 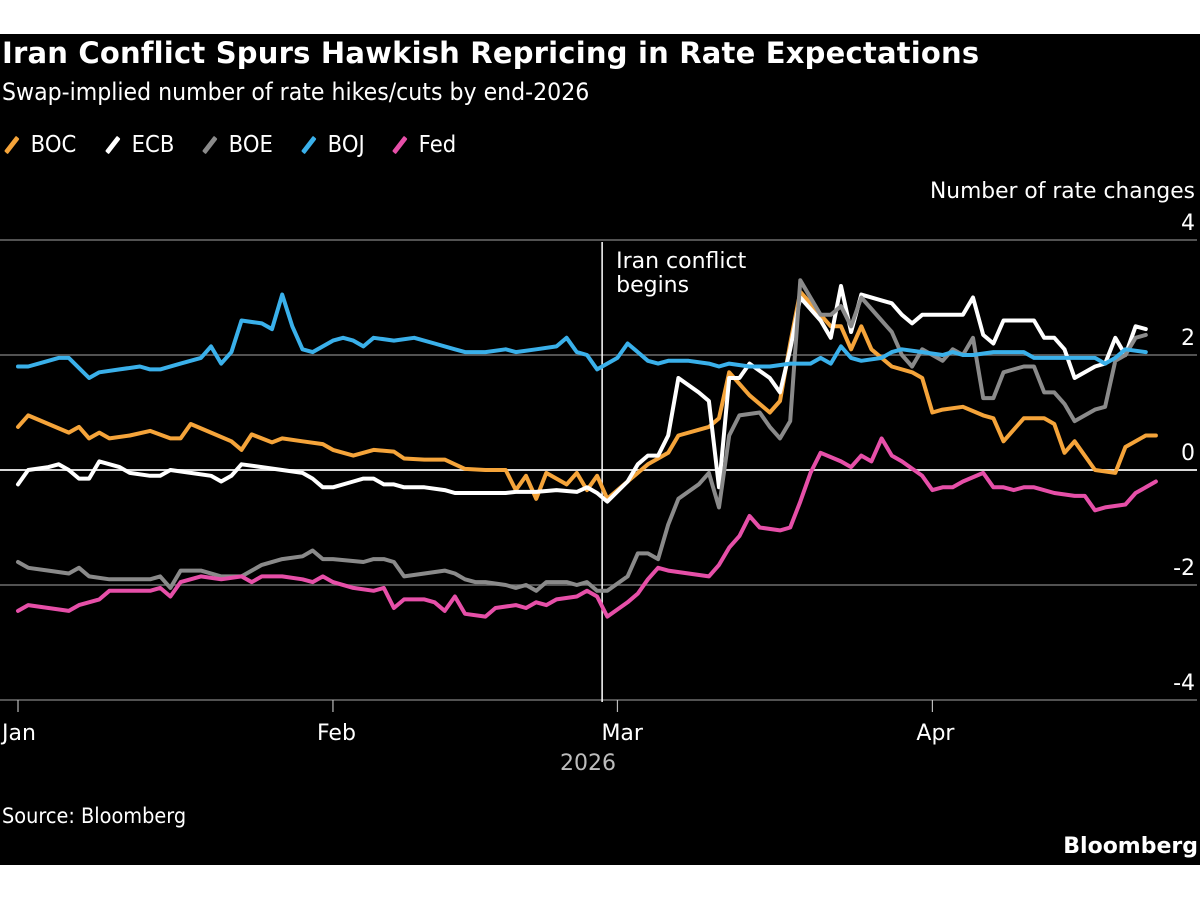 I want to click on y-tick-label: 4, so click(x=1188, y=223).